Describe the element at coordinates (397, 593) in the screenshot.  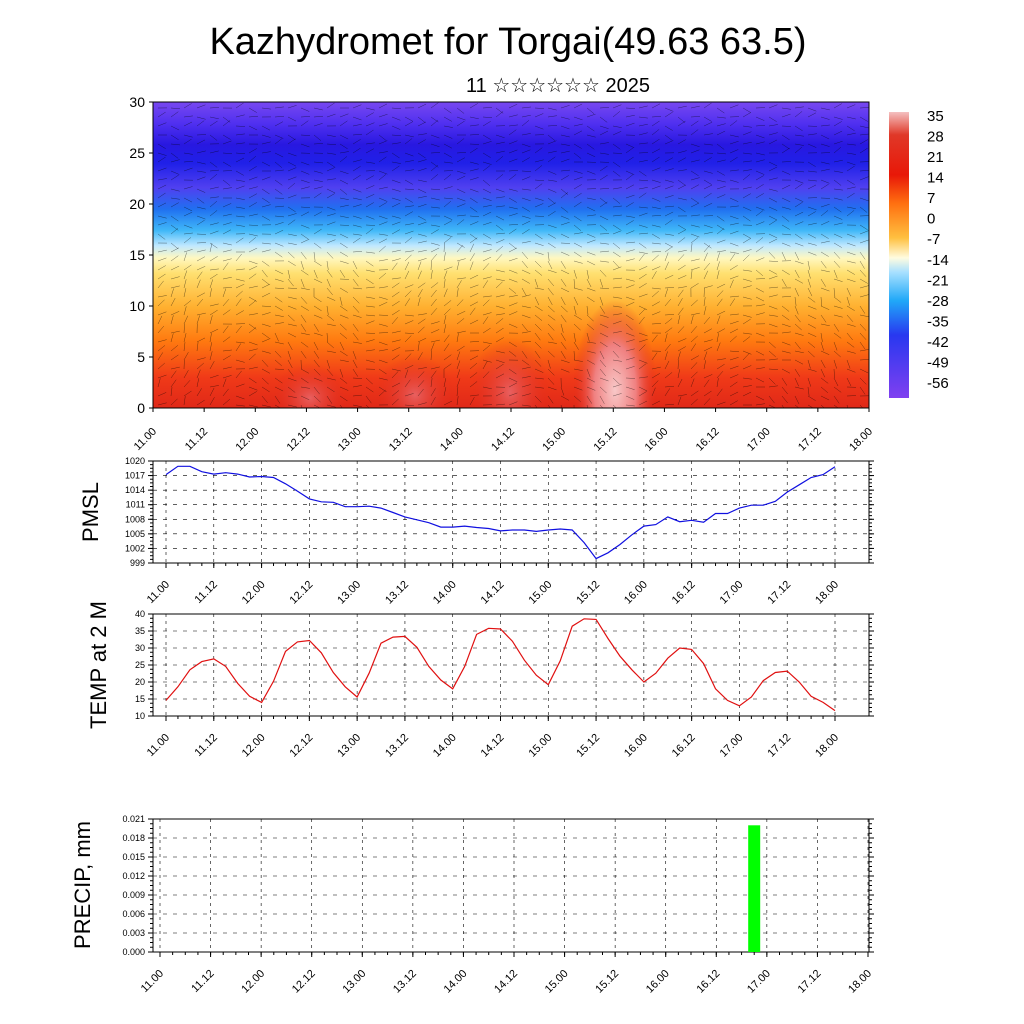
I see `x-tick-label: 13.12` at that location.